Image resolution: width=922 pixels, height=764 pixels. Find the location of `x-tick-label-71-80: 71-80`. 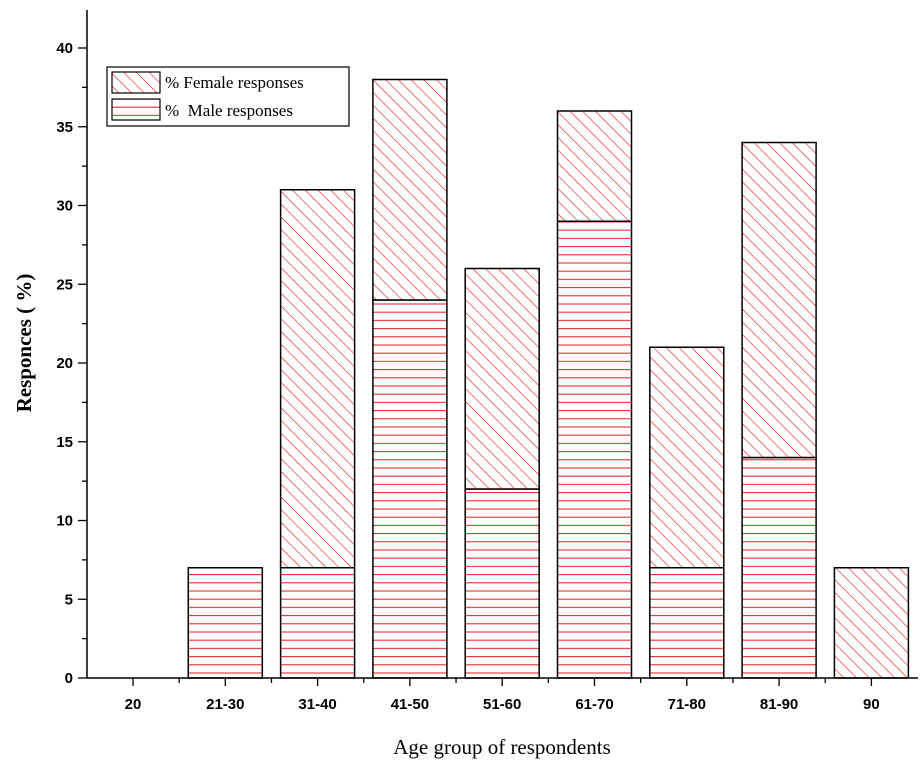

x-tick-label-71-80: 71-80 is located at coordinates (687, 704).